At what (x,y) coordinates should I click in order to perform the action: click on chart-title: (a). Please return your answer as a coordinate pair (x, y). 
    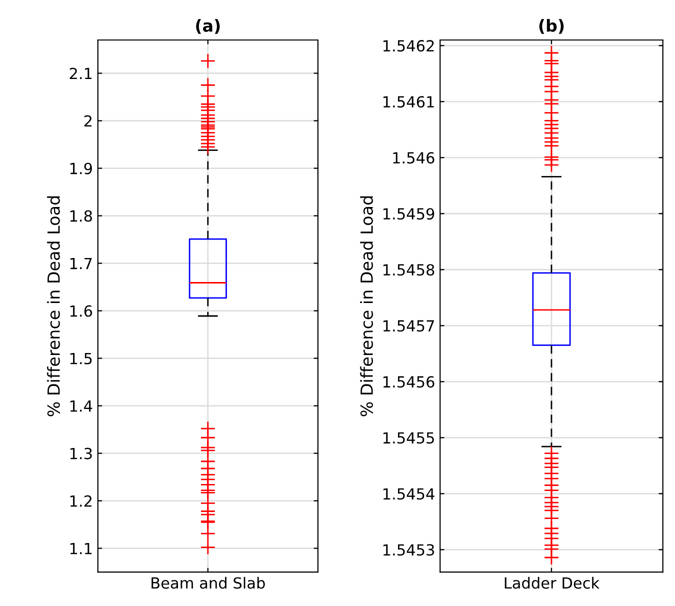
    Looking at the image, I should click on (208, 26).